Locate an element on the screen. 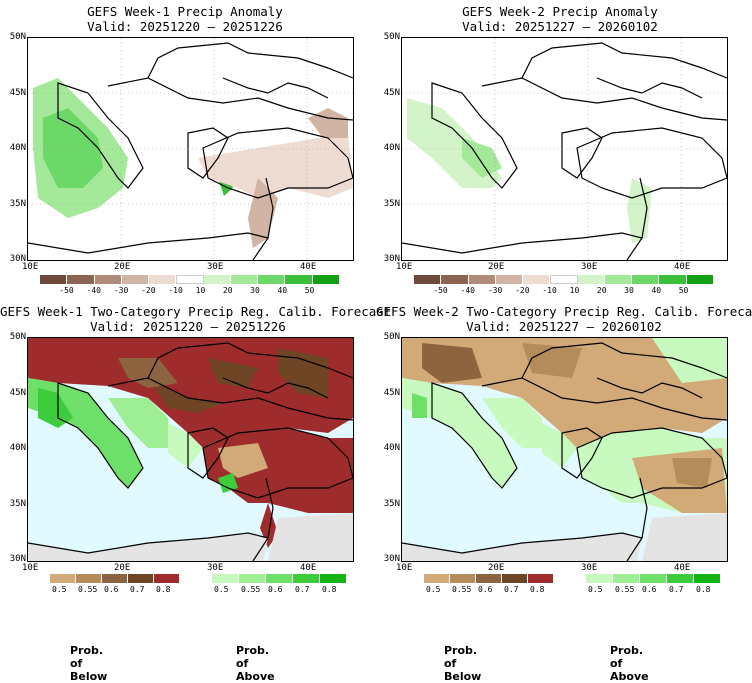  map-week2-anomaly is located at coordinates (564, 149).